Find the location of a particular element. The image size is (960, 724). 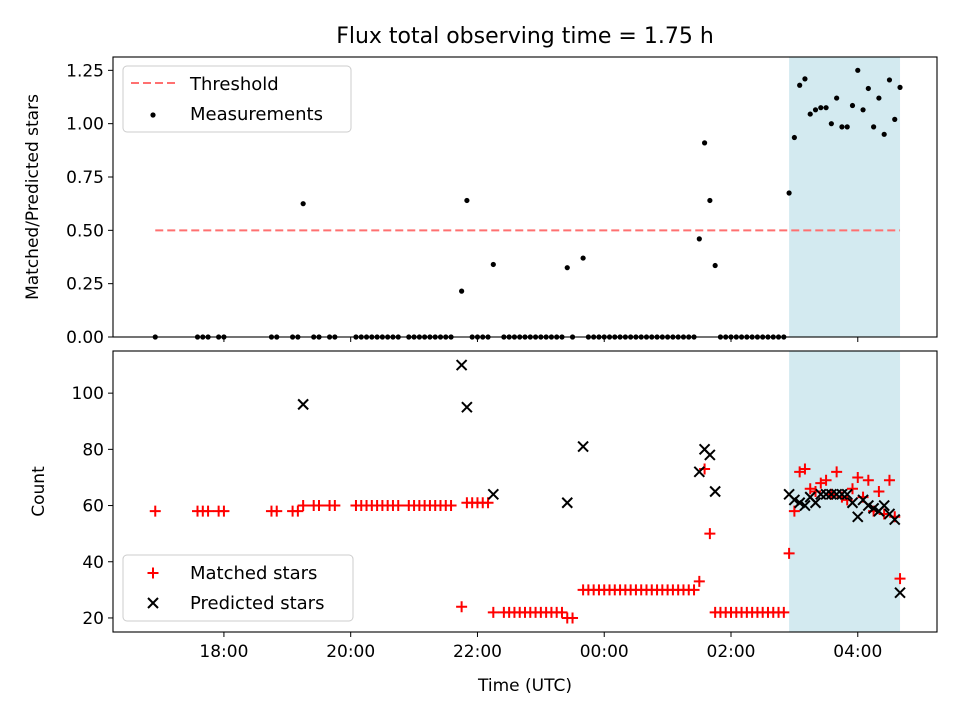

top-y-tick-label: 0.50 is located at coordinates (85, 231).